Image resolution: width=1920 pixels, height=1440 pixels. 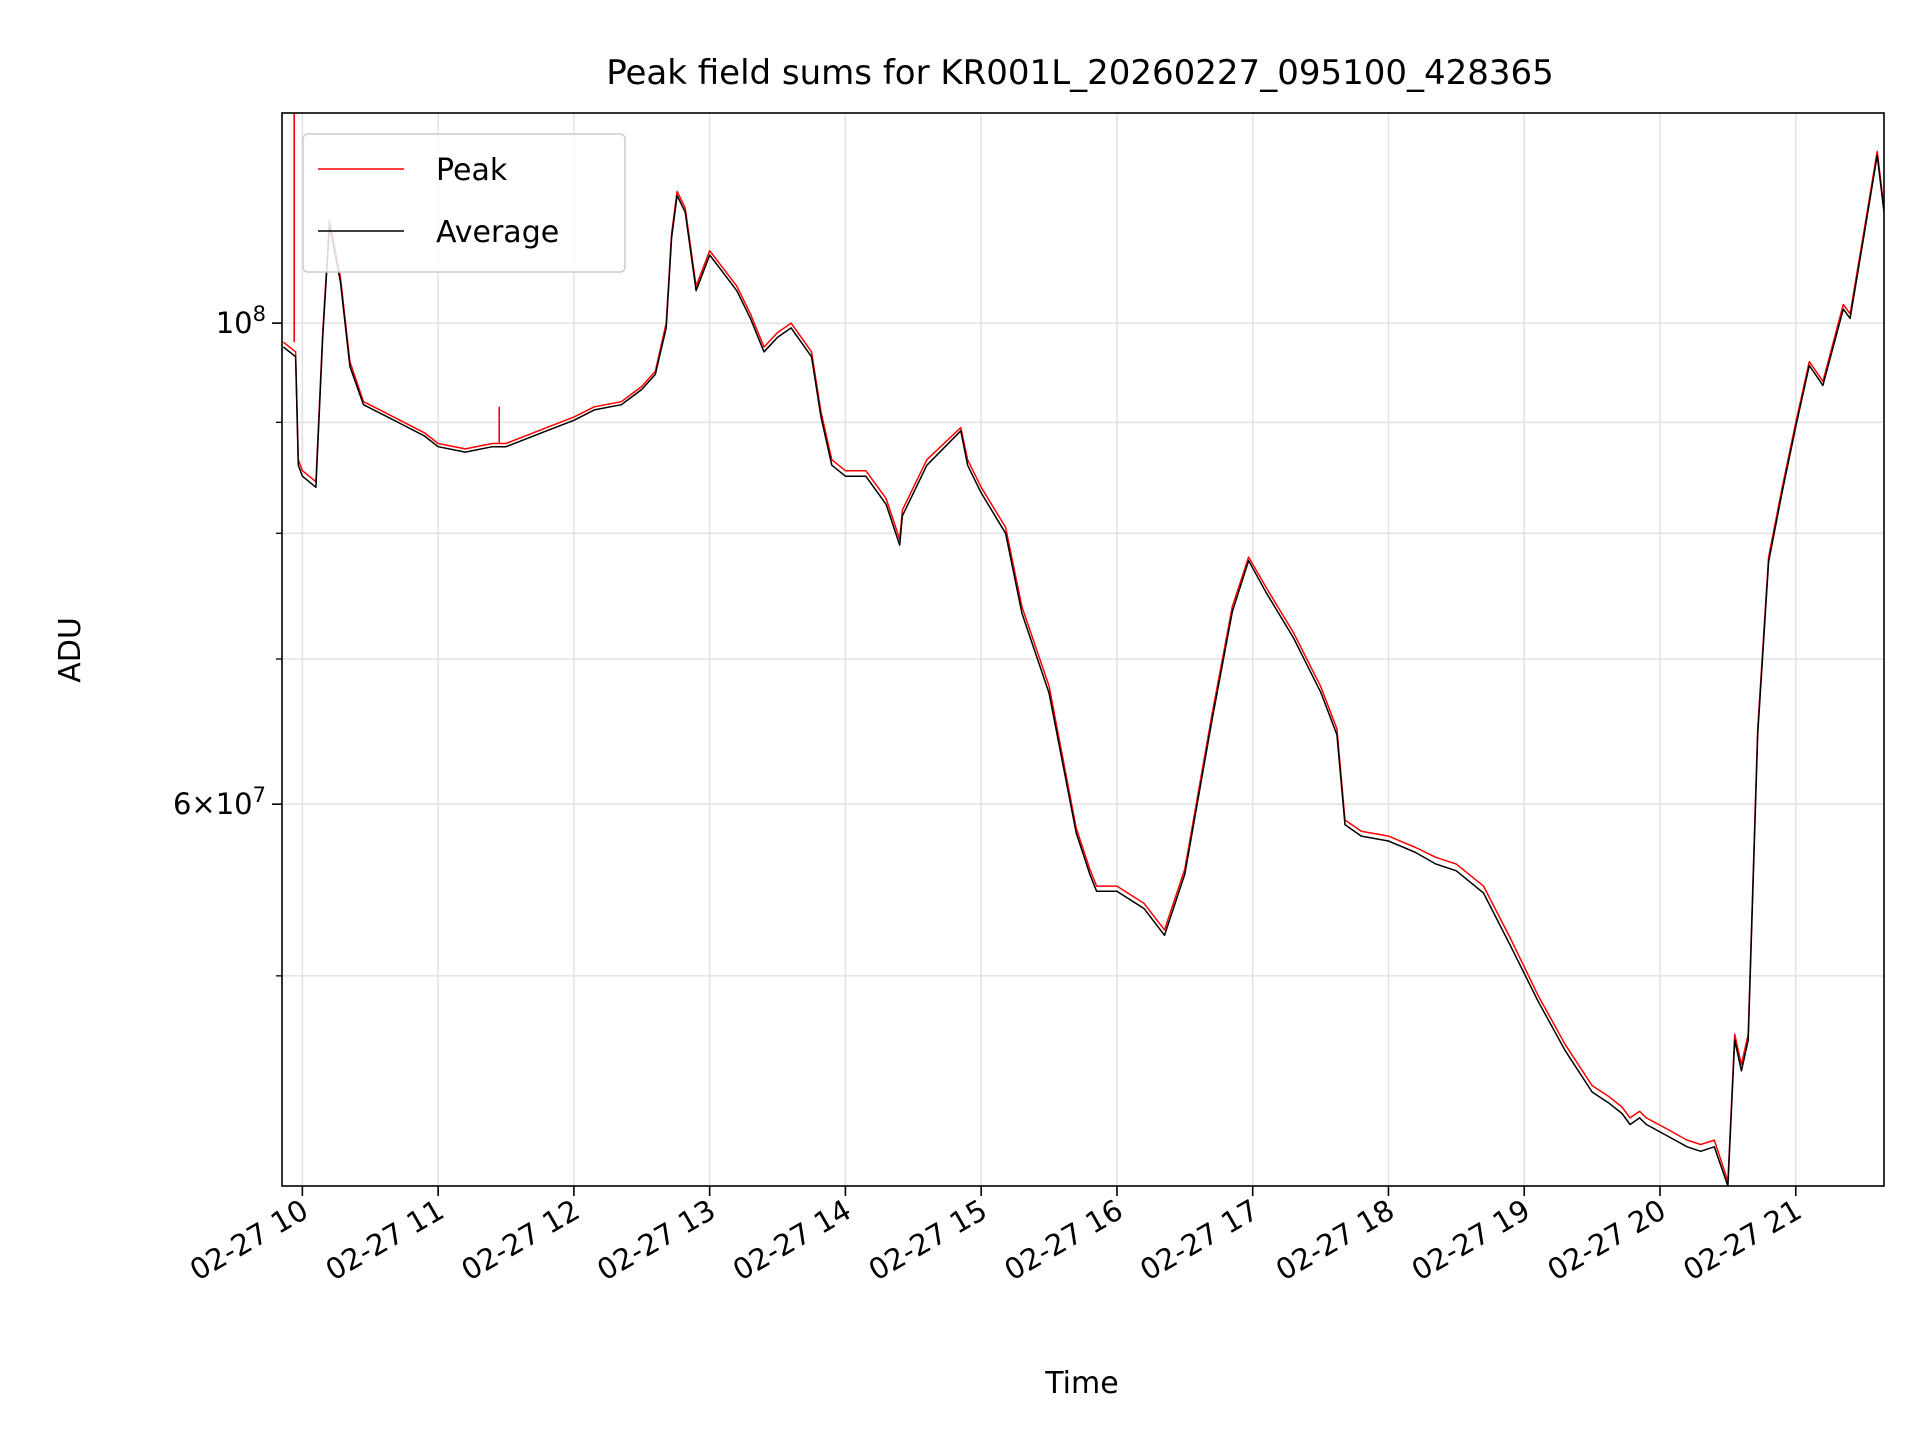 What do you see at coordinates (70, 650) in the screenshot?
I see `y-axis-label: ADU` at bounding box center [70, 650].